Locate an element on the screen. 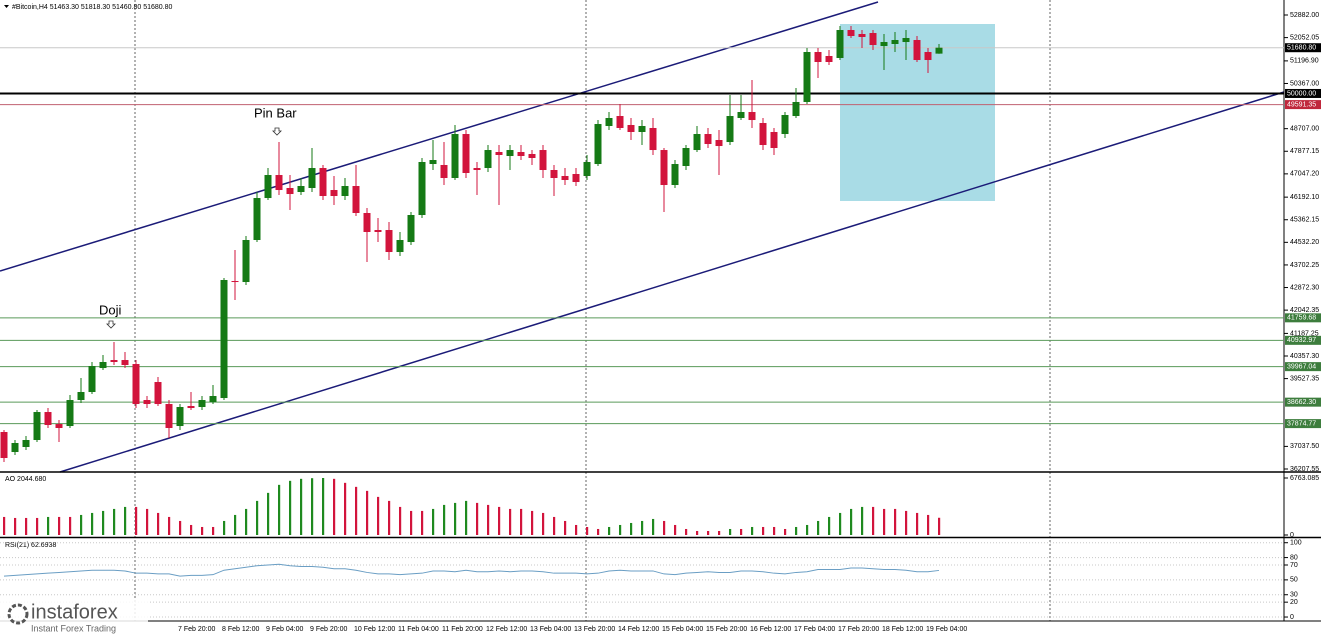 The height and width of the screenshot is (636, 1321). level-label: 37874.77 is located at coordinates (1301, 423).